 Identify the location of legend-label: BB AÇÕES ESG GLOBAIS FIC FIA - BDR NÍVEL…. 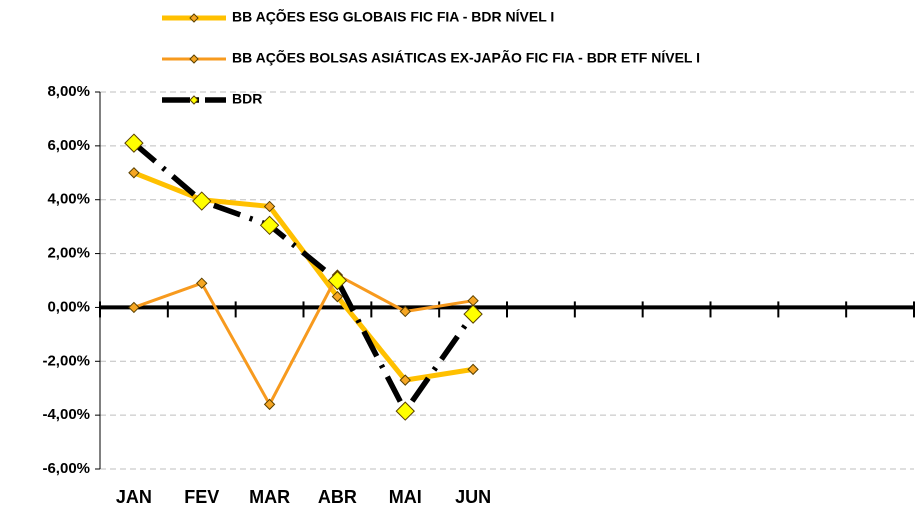
(393, 16).